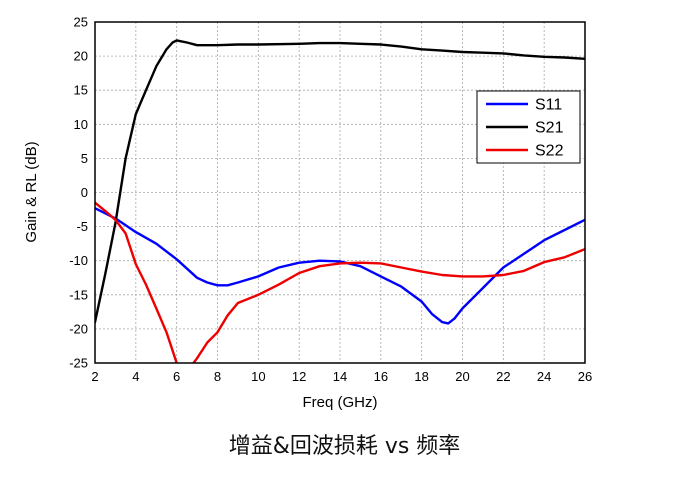 This screenshot has height=493, width=689. What do you see at coordinates (135, 376) in the screenshot?
I see `x-tick-label: 4` at bounding box center [135, 376].